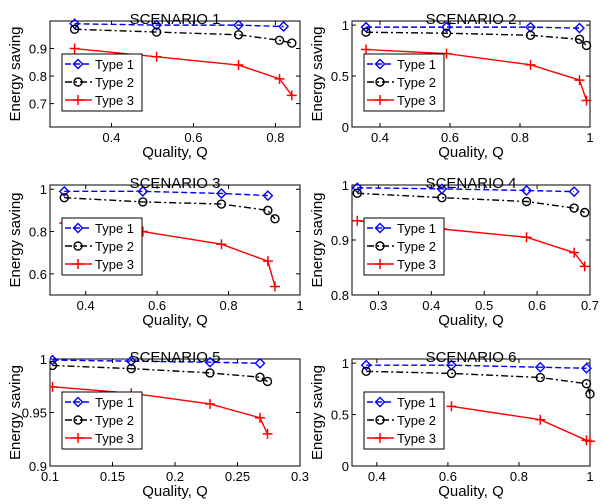 Image resolution: width=603 pixels, height=504 pixels. What do you see at coordinates (300, 476) in the screenshot?
I see `x-tick-label: 0.3` at bounding box center [300, 476].